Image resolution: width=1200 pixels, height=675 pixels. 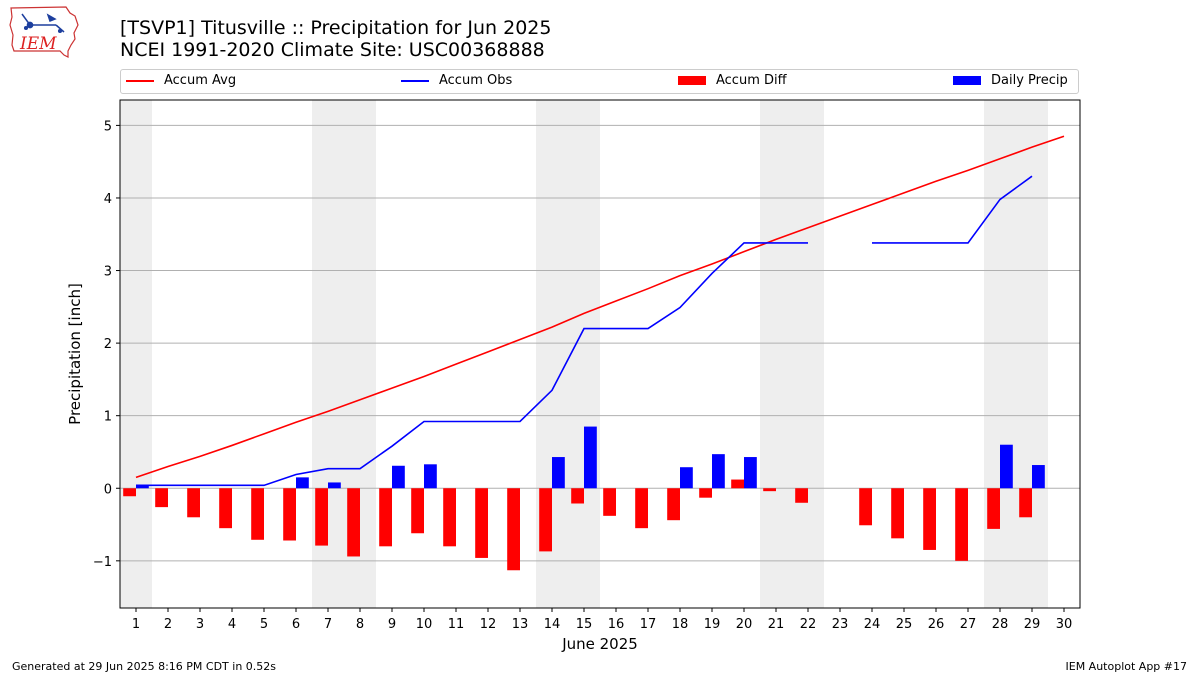 I want to click on iowa-state-outline-icon, so click(x=44, y=32).